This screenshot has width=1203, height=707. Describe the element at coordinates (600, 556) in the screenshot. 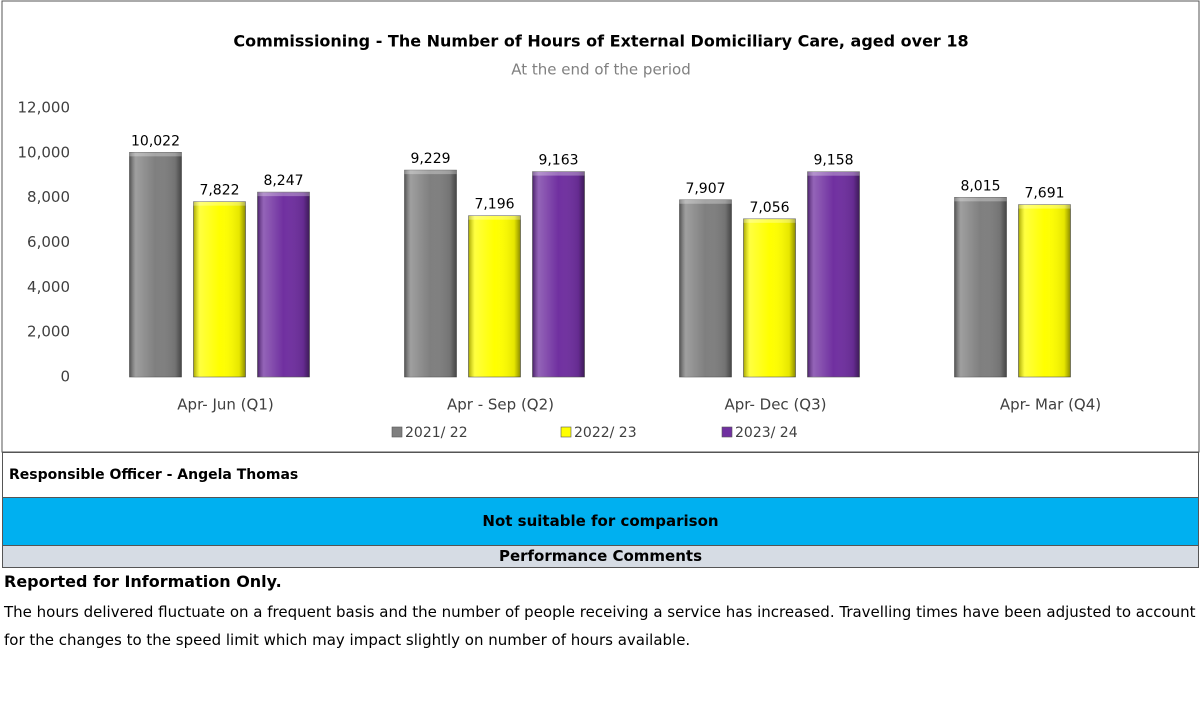

I see `comments-header: Performance Comments` at that location.